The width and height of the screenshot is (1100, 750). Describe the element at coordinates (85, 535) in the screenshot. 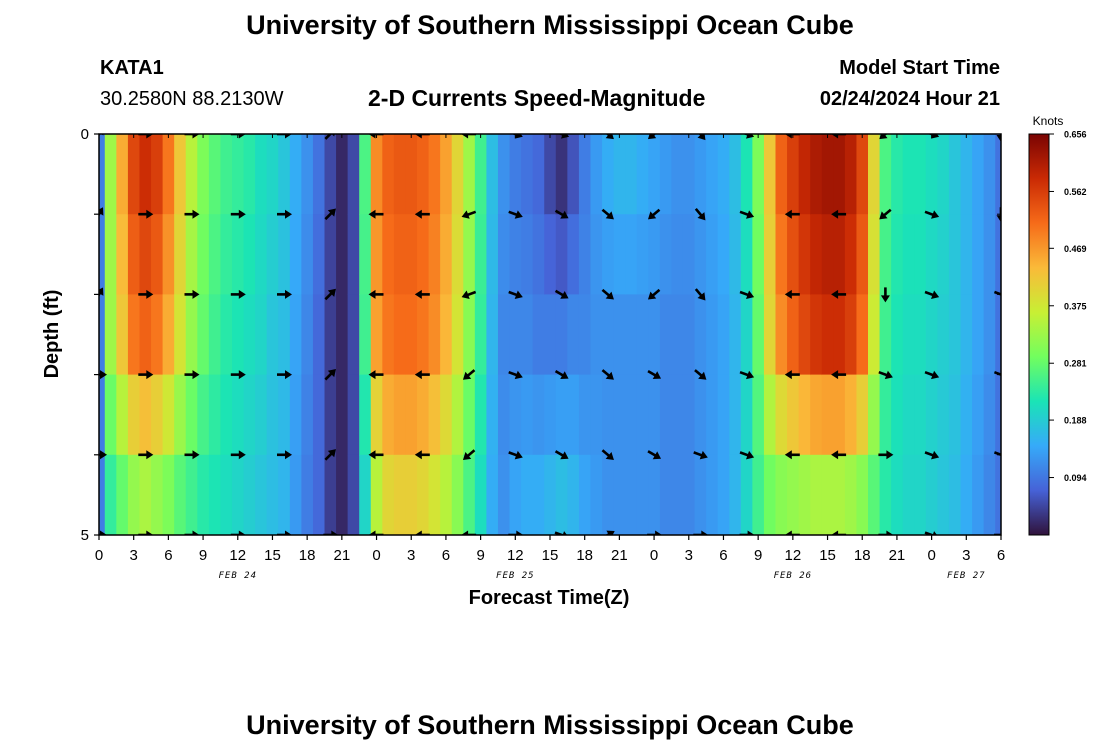

I see `y-tick-label: 5` at that location.